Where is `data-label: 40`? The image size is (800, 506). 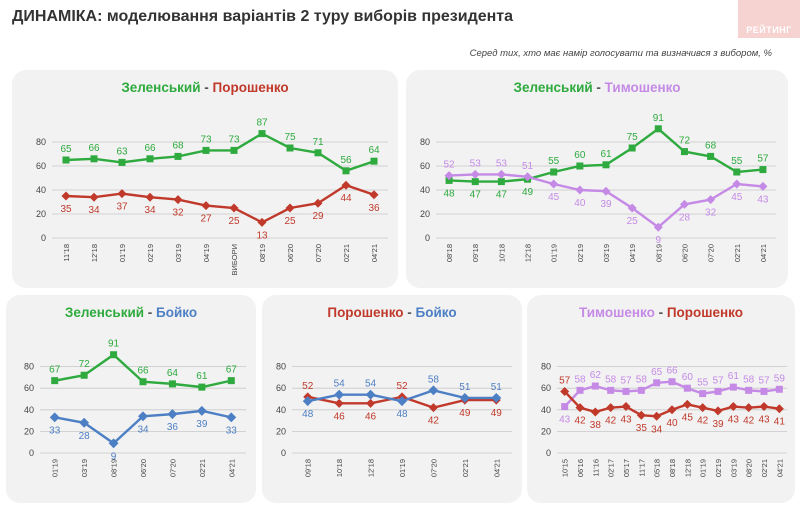 data-label: 40 is located at coordinates (672, 423).